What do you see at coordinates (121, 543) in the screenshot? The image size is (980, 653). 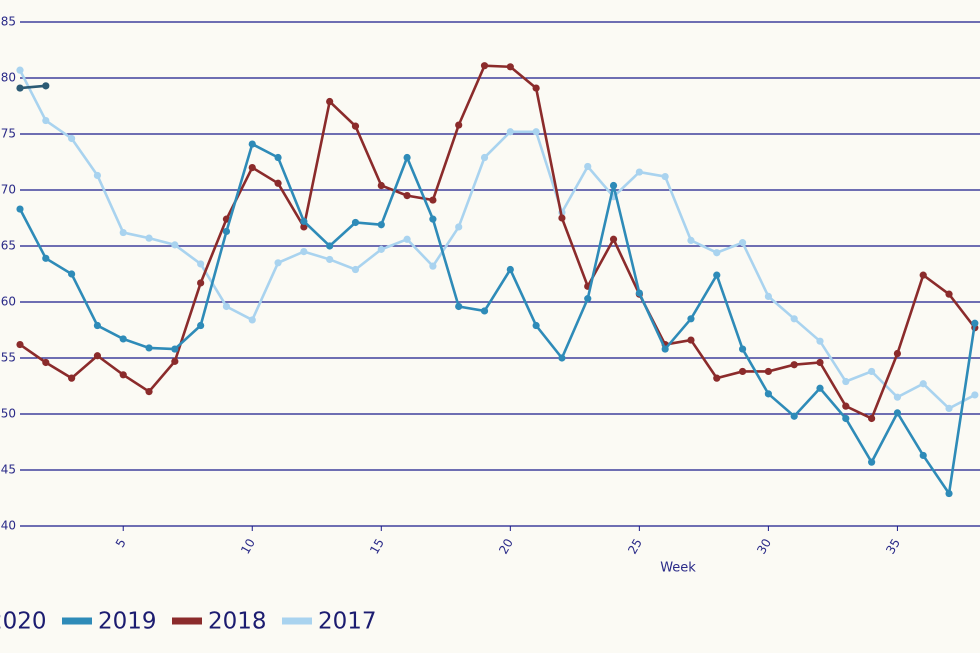 I see `x-tick-label: 5` at bounding box center [121, 543].